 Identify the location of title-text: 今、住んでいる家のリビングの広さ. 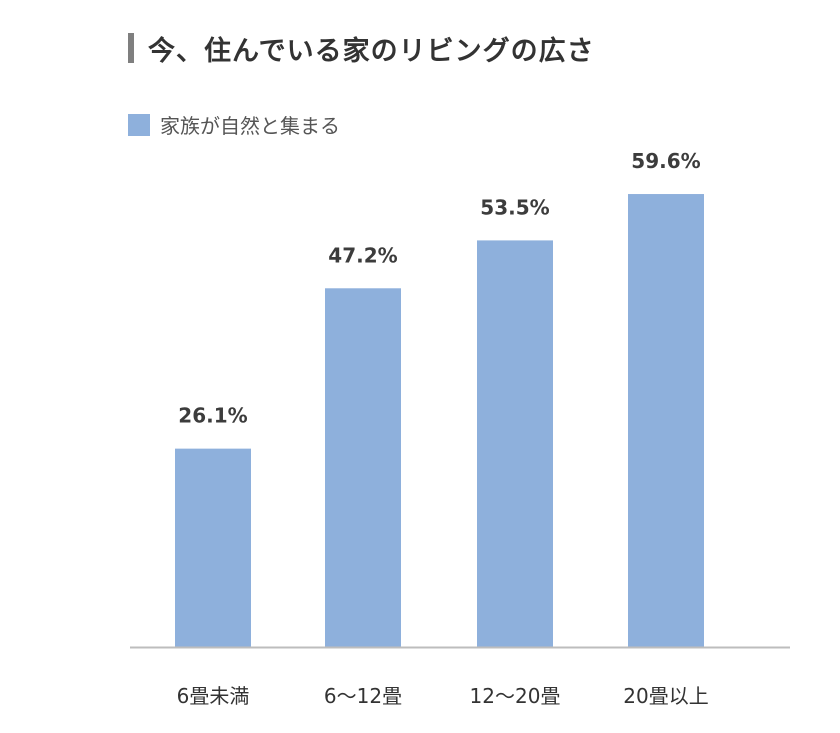
(371, 51).